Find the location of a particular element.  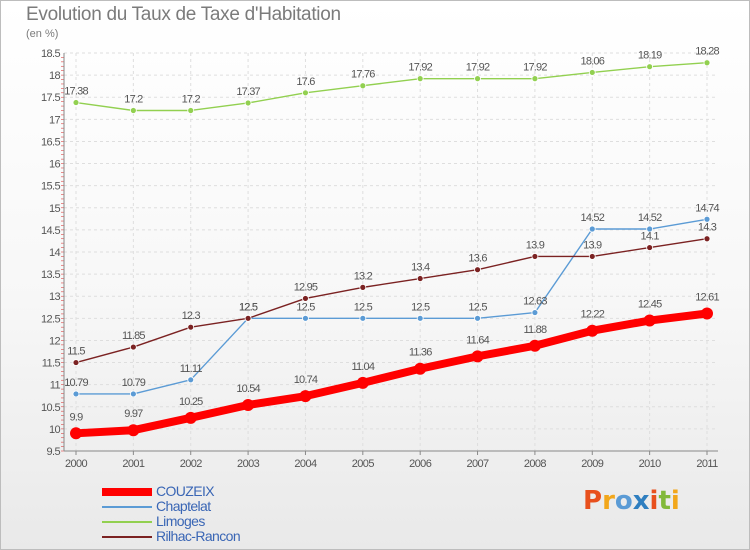

data-label: 10.79 is located at coordinates (76, 383).